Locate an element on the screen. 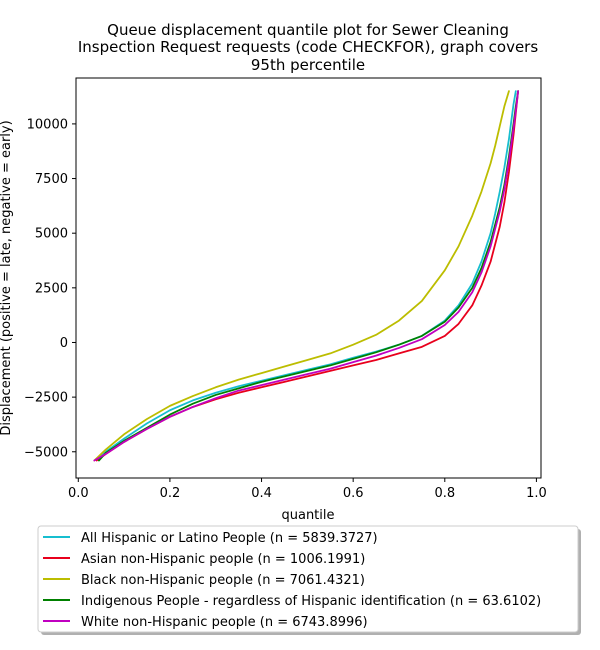  chart-title-line-3: 95th percentile is located at coordinates (308, 65).